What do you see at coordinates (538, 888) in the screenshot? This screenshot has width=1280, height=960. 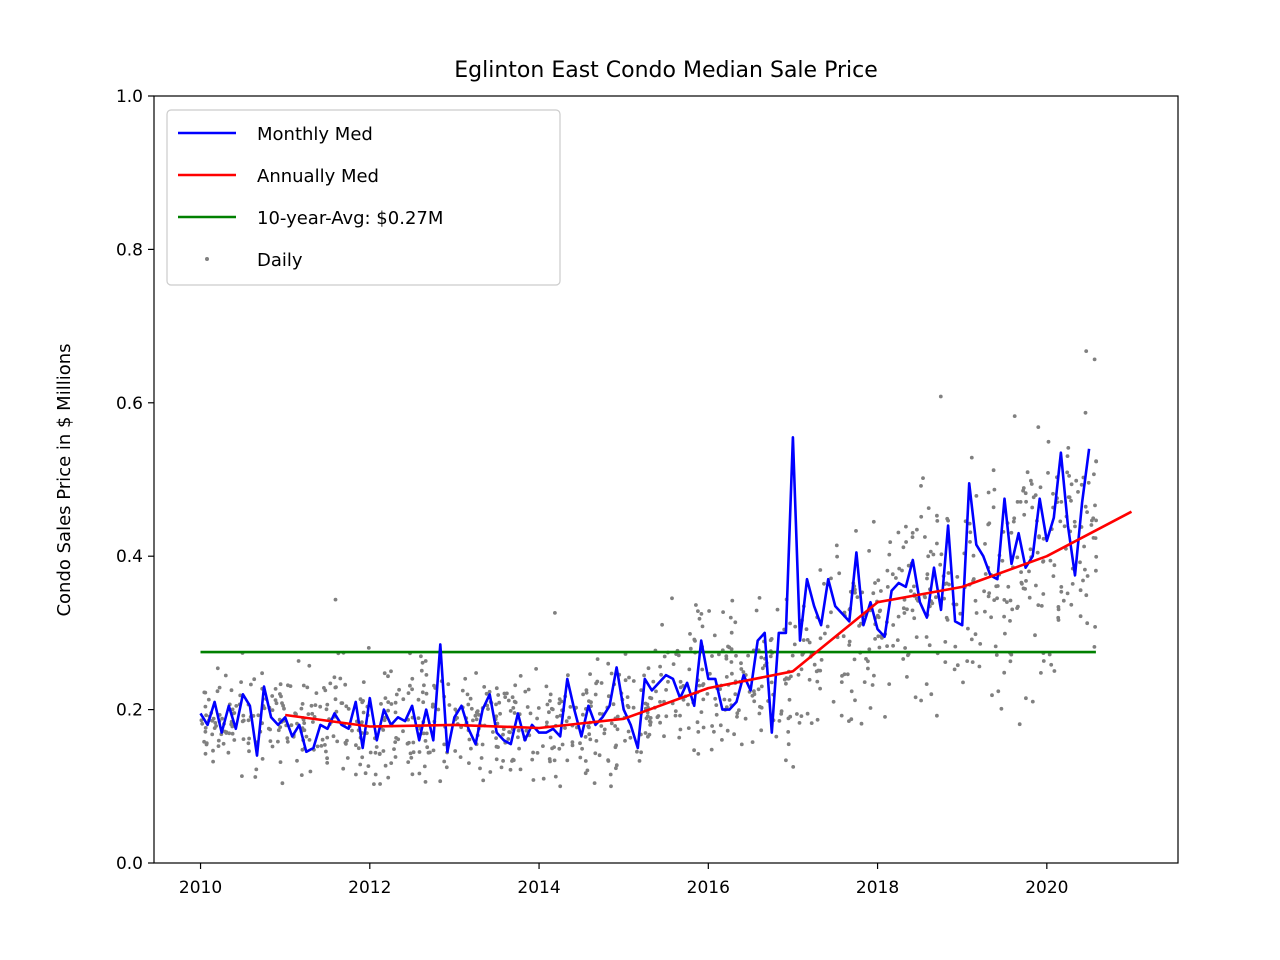 I see `x-tick-label: 2014` at bounding box center [538, 888].